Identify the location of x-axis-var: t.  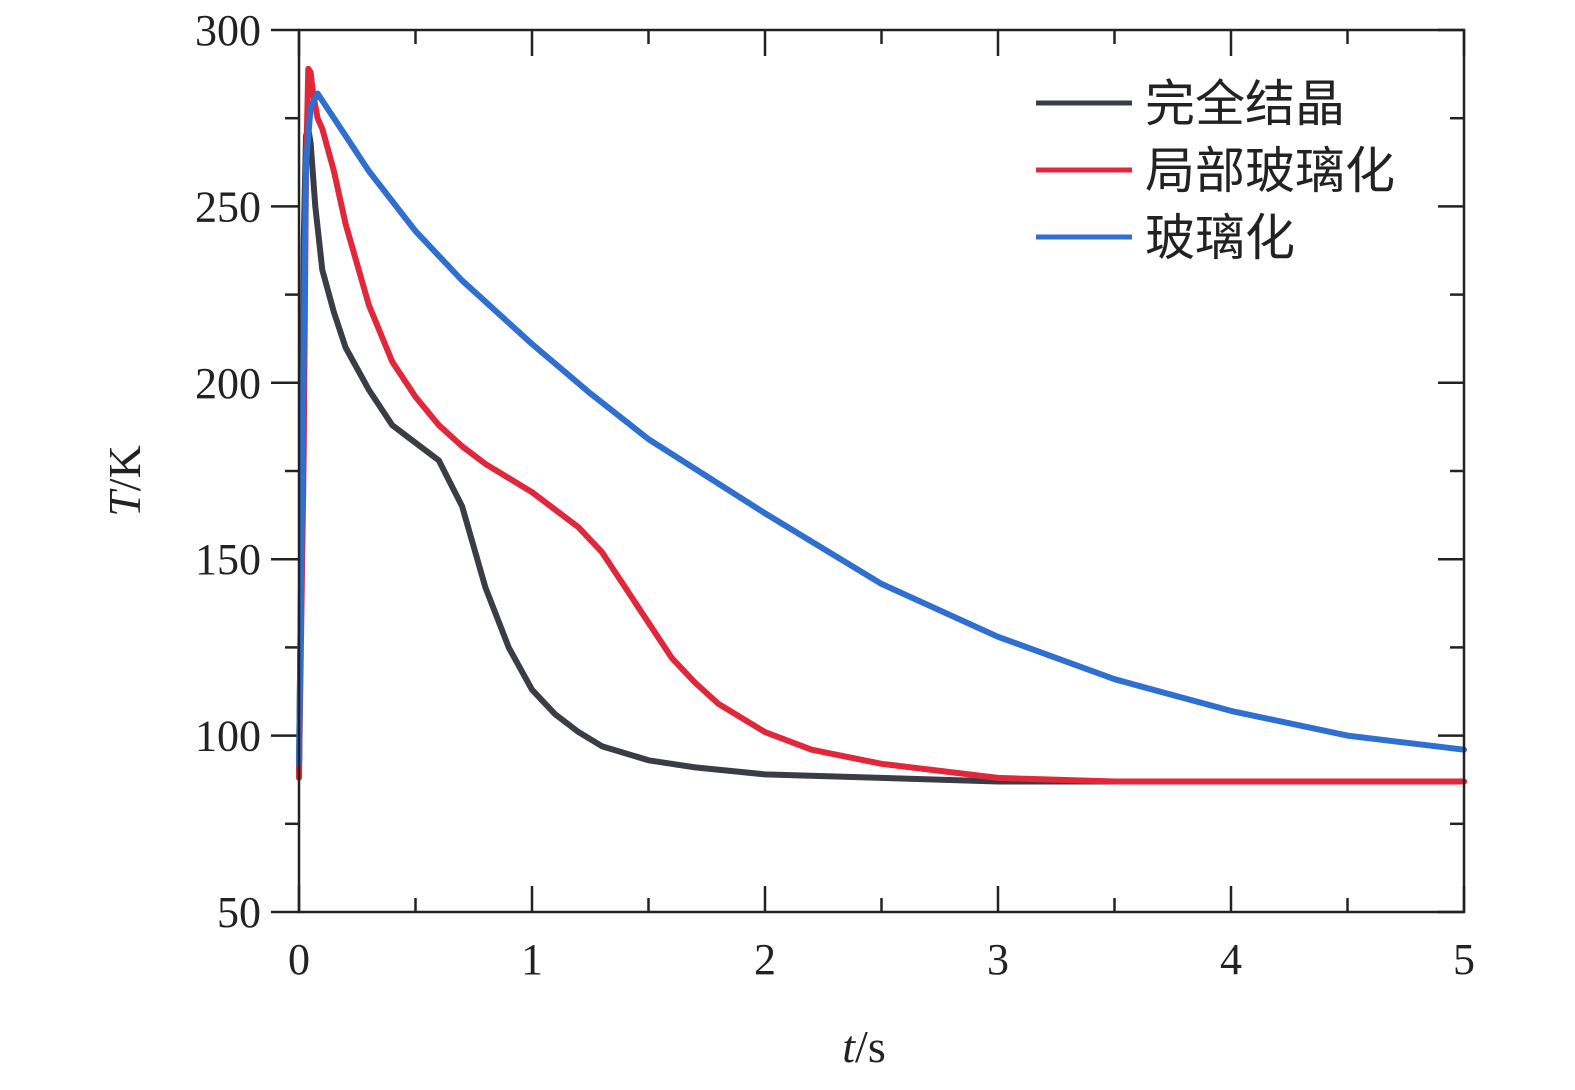
(849, 1046).